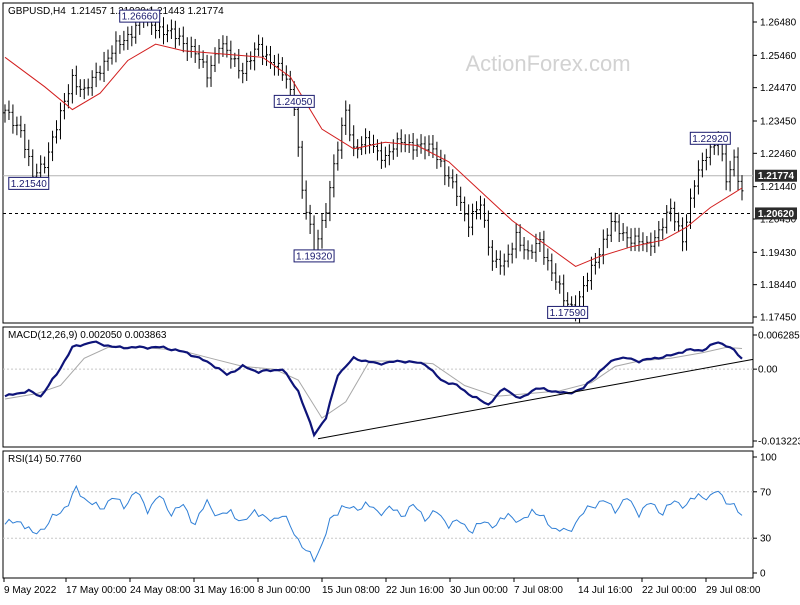 This screenshot has width=800, height=605. What do you see at coordinates (284, 590) in the screenshot?
I see `x-tick-label: 8 Jun 00:00` at bounding box center [284, 590].